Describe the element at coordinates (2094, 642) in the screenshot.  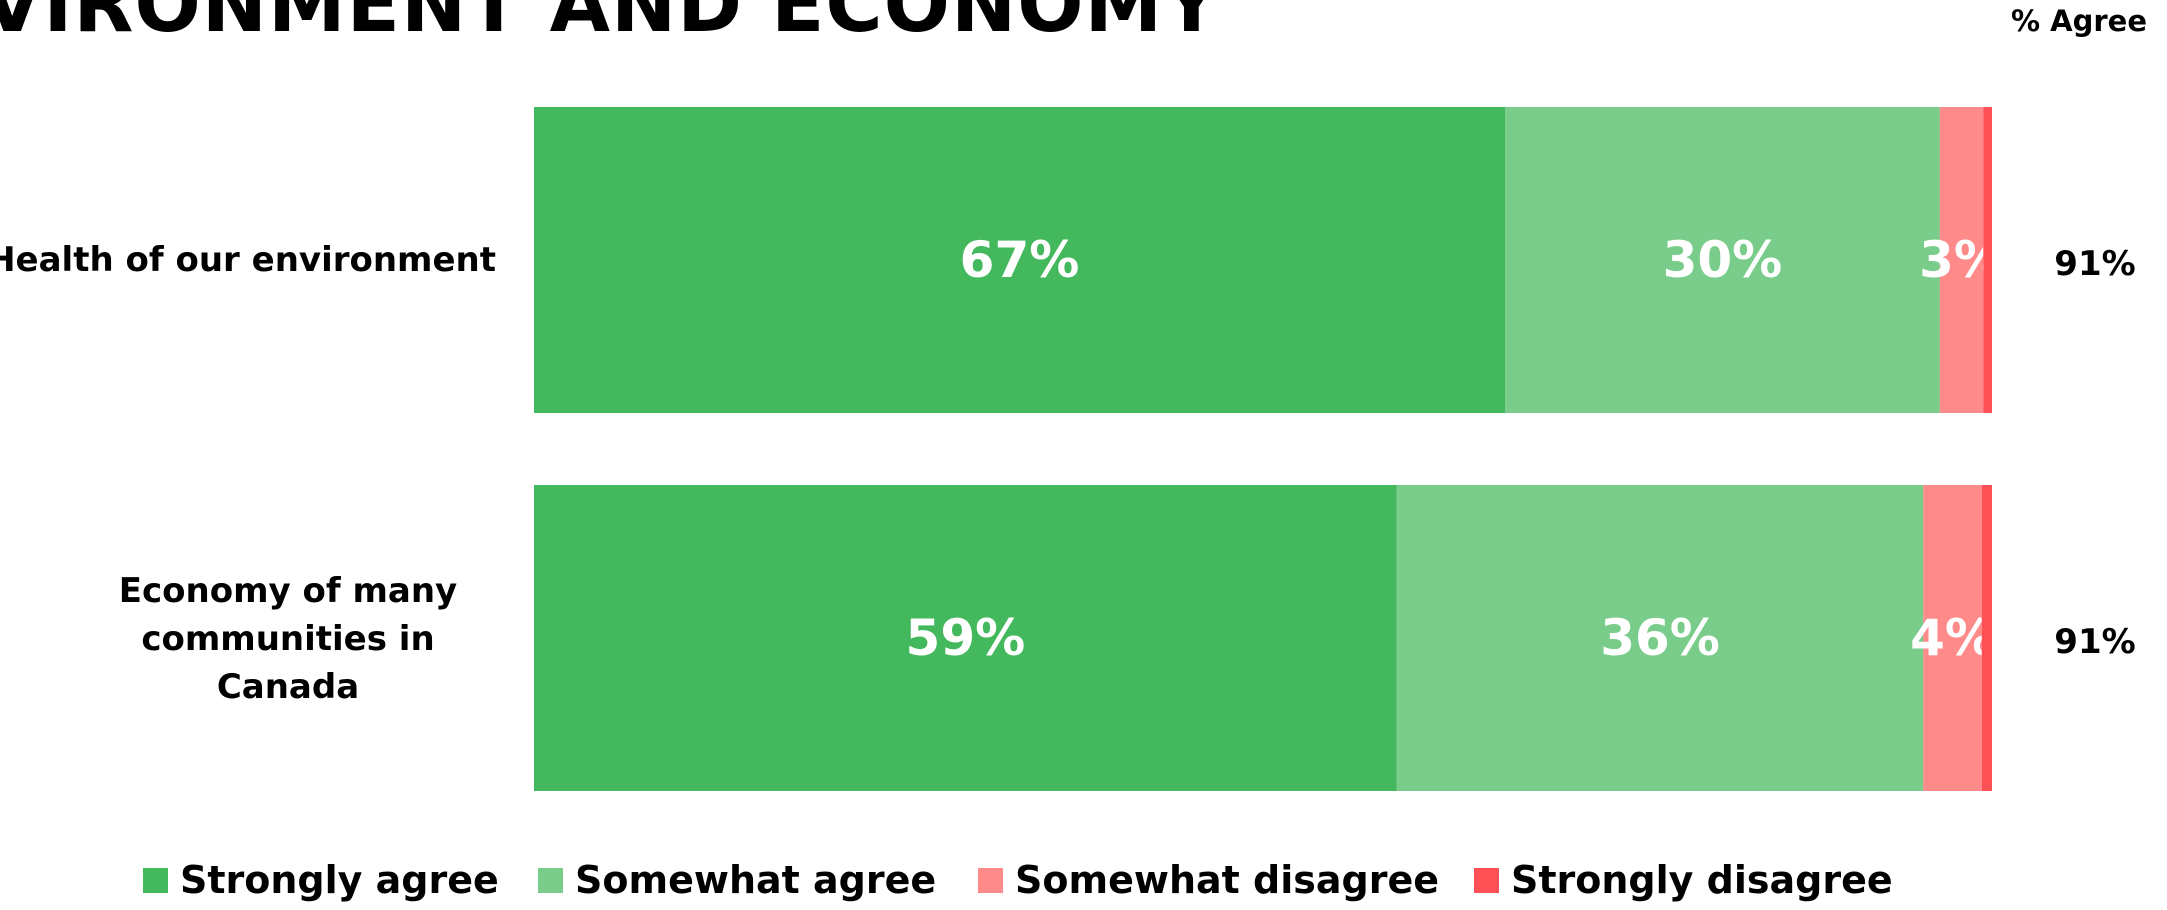
I see `agree-total-economy-of-many-communities: 91%` at that location.